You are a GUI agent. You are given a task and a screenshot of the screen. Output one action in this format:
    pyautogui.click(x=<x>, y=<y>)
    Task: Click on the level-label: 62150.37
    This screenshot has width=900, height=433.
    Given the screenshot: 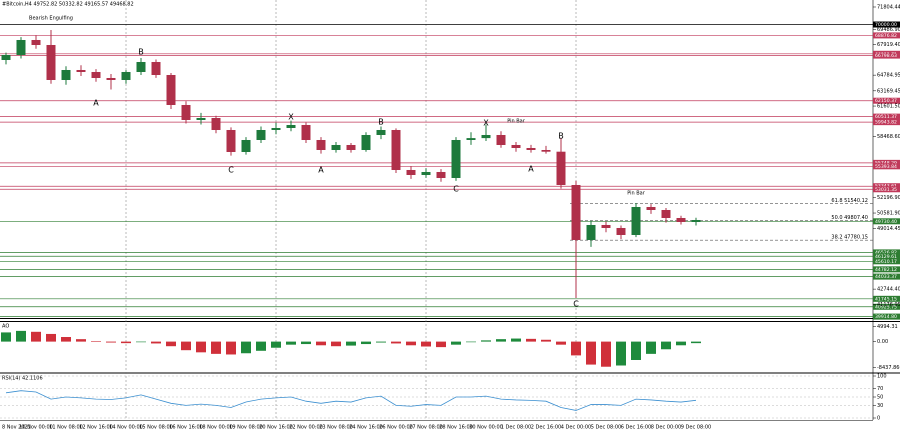 What is the action you would take?
    pyautogui.click(x=886, y=101)
    